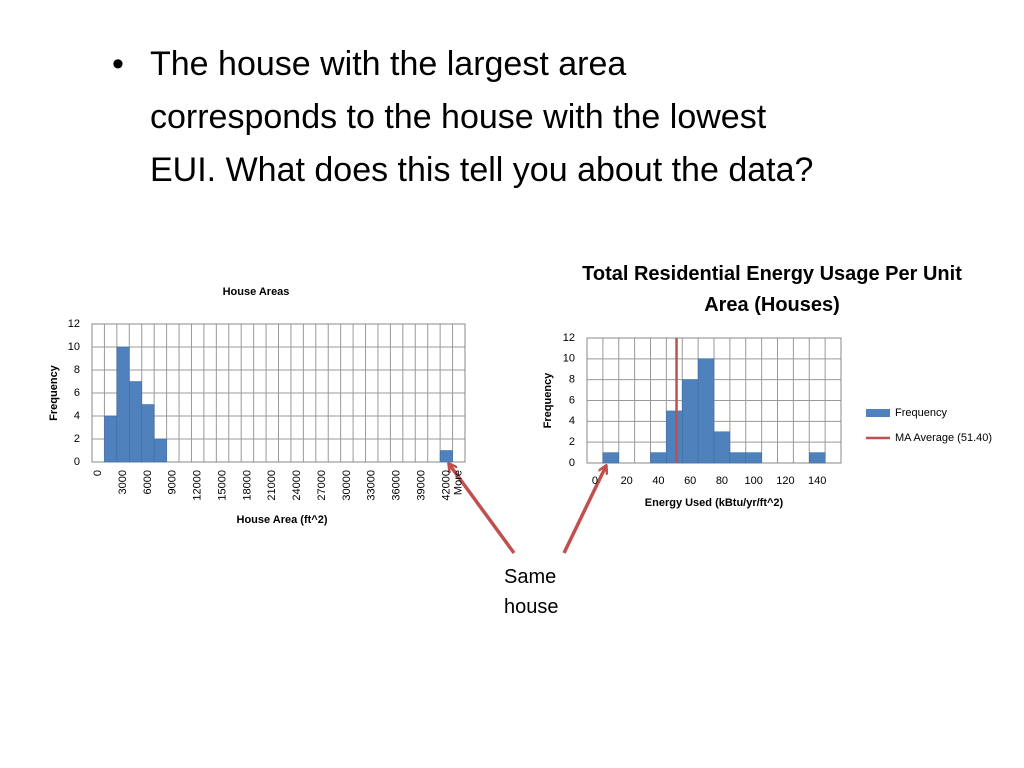  Describe the element at coordinates (347, 485) in the screenshot. I see `x-tick-label: 30000` at that location.